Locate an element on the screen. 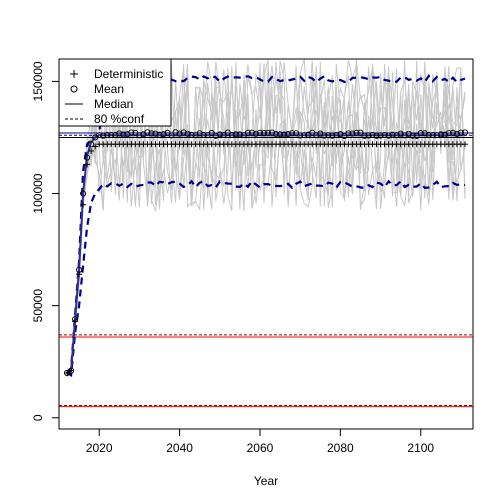 This screenshot has height=504, width=504. legend-entry: 80 %conf is located at coordinates (105, 119).